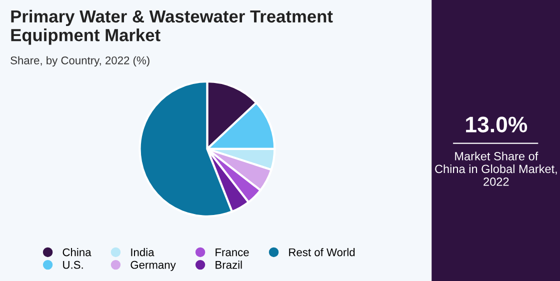 The image size is (560, 281). What do you see at coordinates (322, 252) in the screenshot?
I see `legend-label: Rest of World` at bounding box center [322, 252].